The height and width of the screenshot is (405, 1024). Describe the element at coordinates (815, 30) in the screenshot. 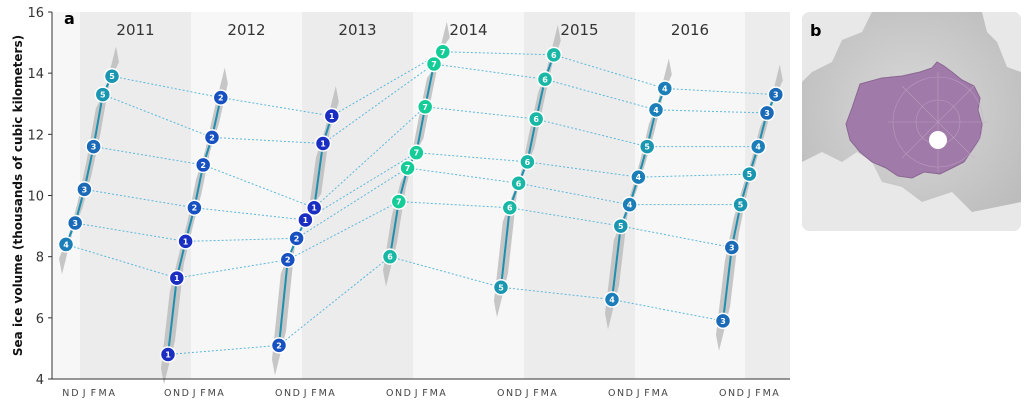

I see `panel-b-label: b` at that location.